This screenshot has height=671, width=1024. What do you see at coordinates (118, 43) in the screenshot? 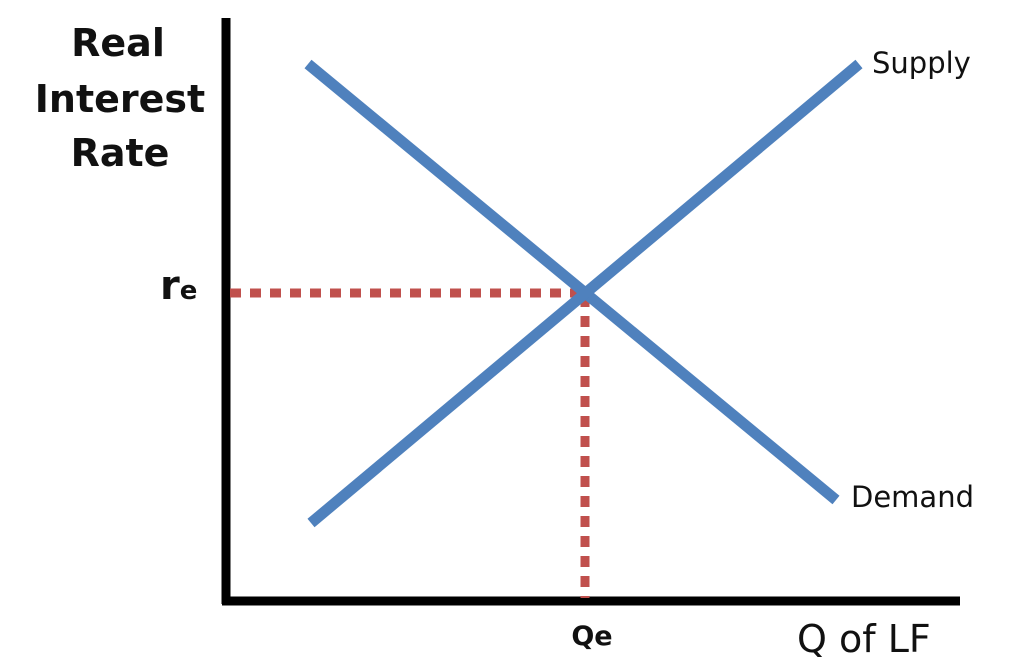
I see `y-axis-label-line-1: Real` at bounding box center [118, 43].